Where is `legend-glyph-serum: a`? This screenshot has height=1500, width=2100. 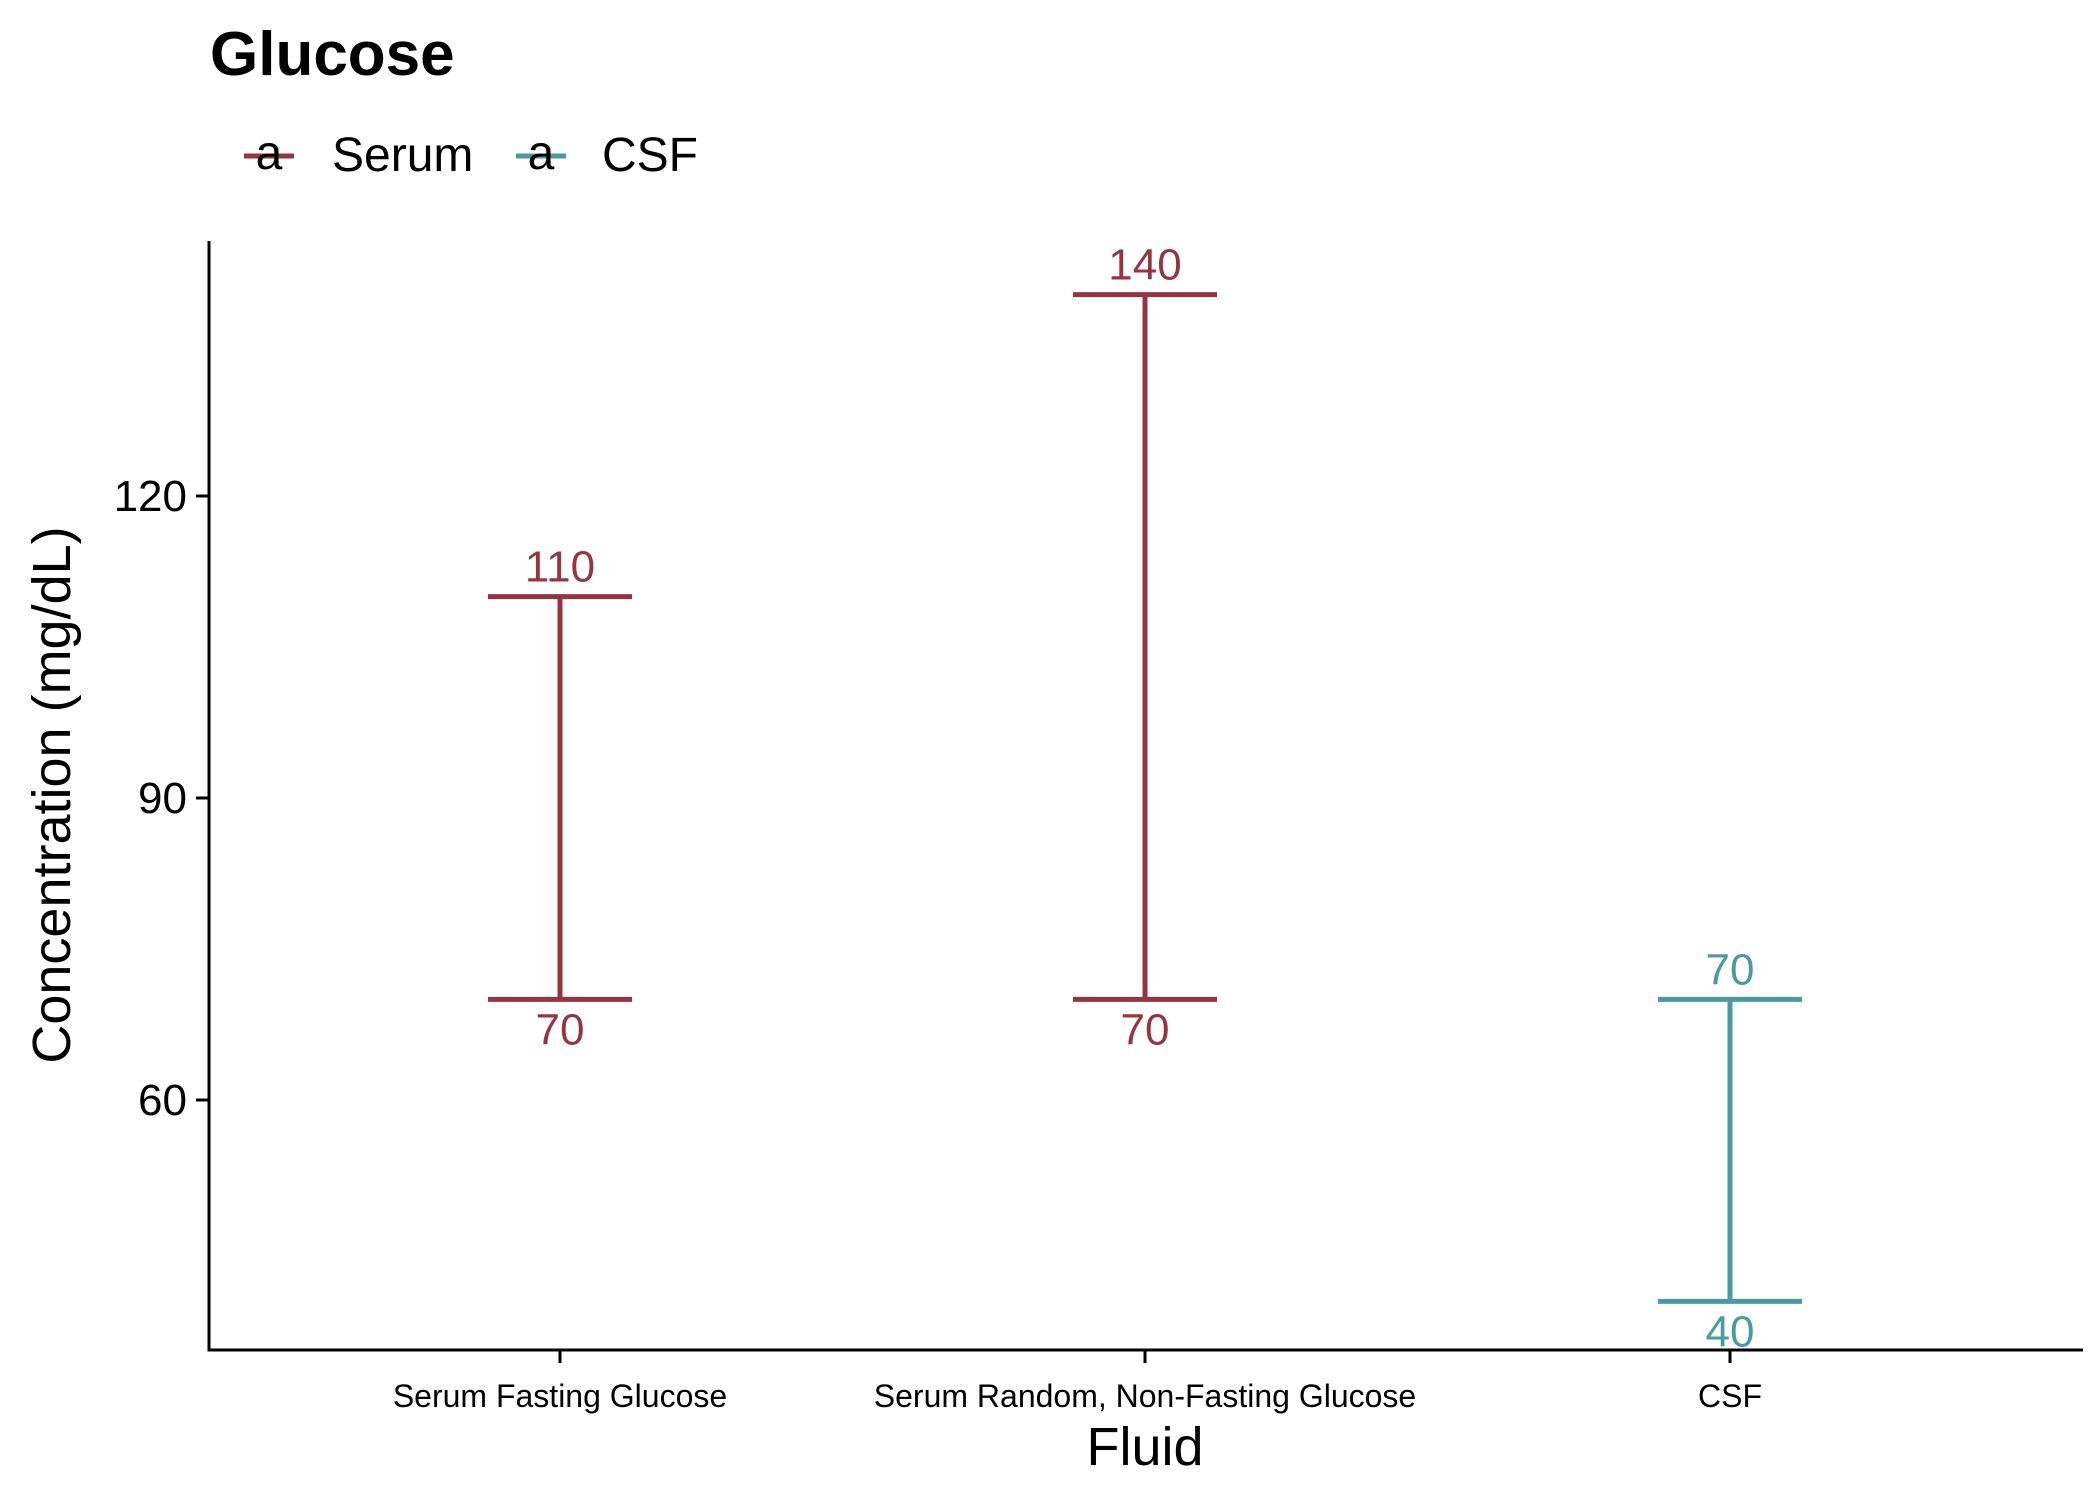
legend-glyph-serum: a is located at coordinates (269, 153).